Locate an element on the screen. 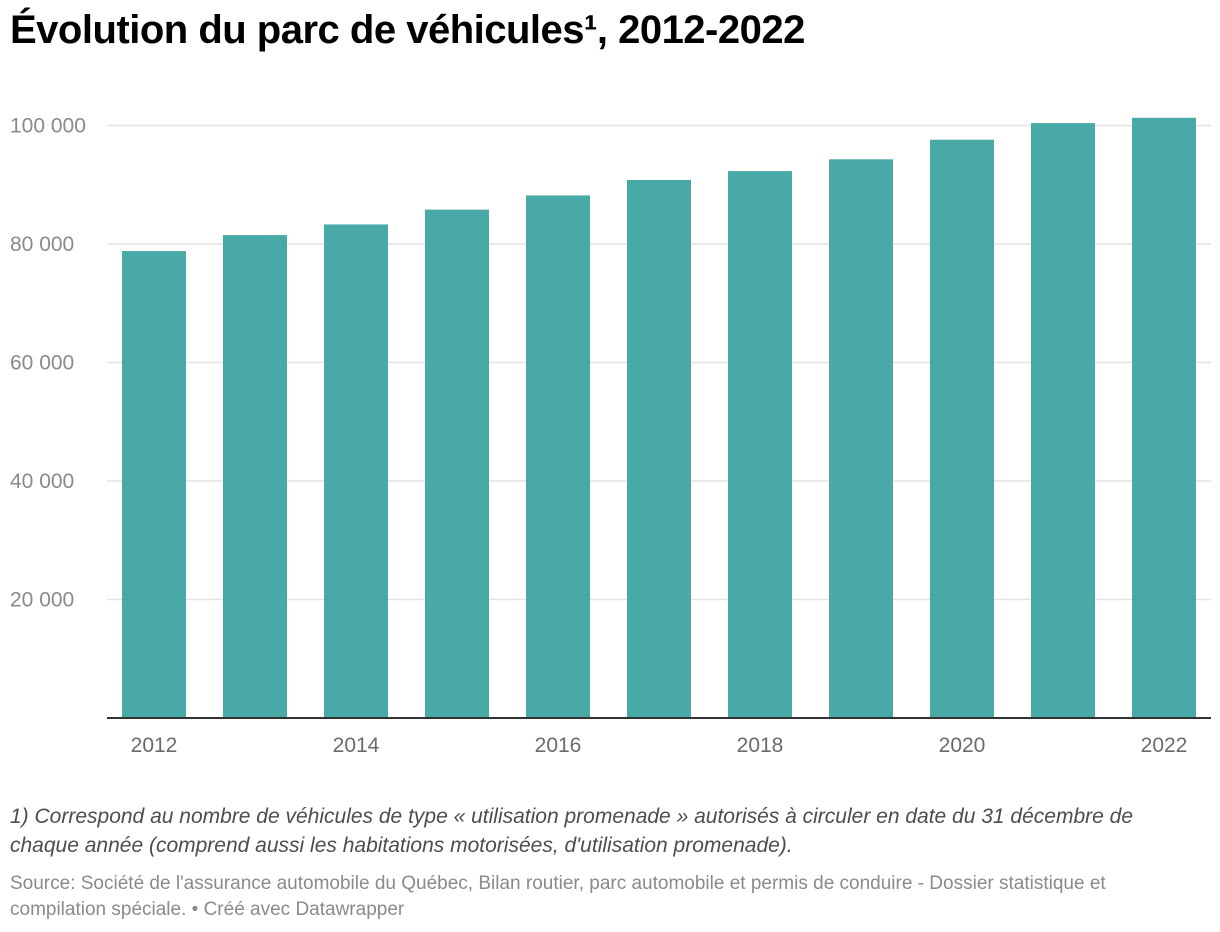 This screenshot has height=932, width=1220. bar-2012 is located at coordinates (154, 485).